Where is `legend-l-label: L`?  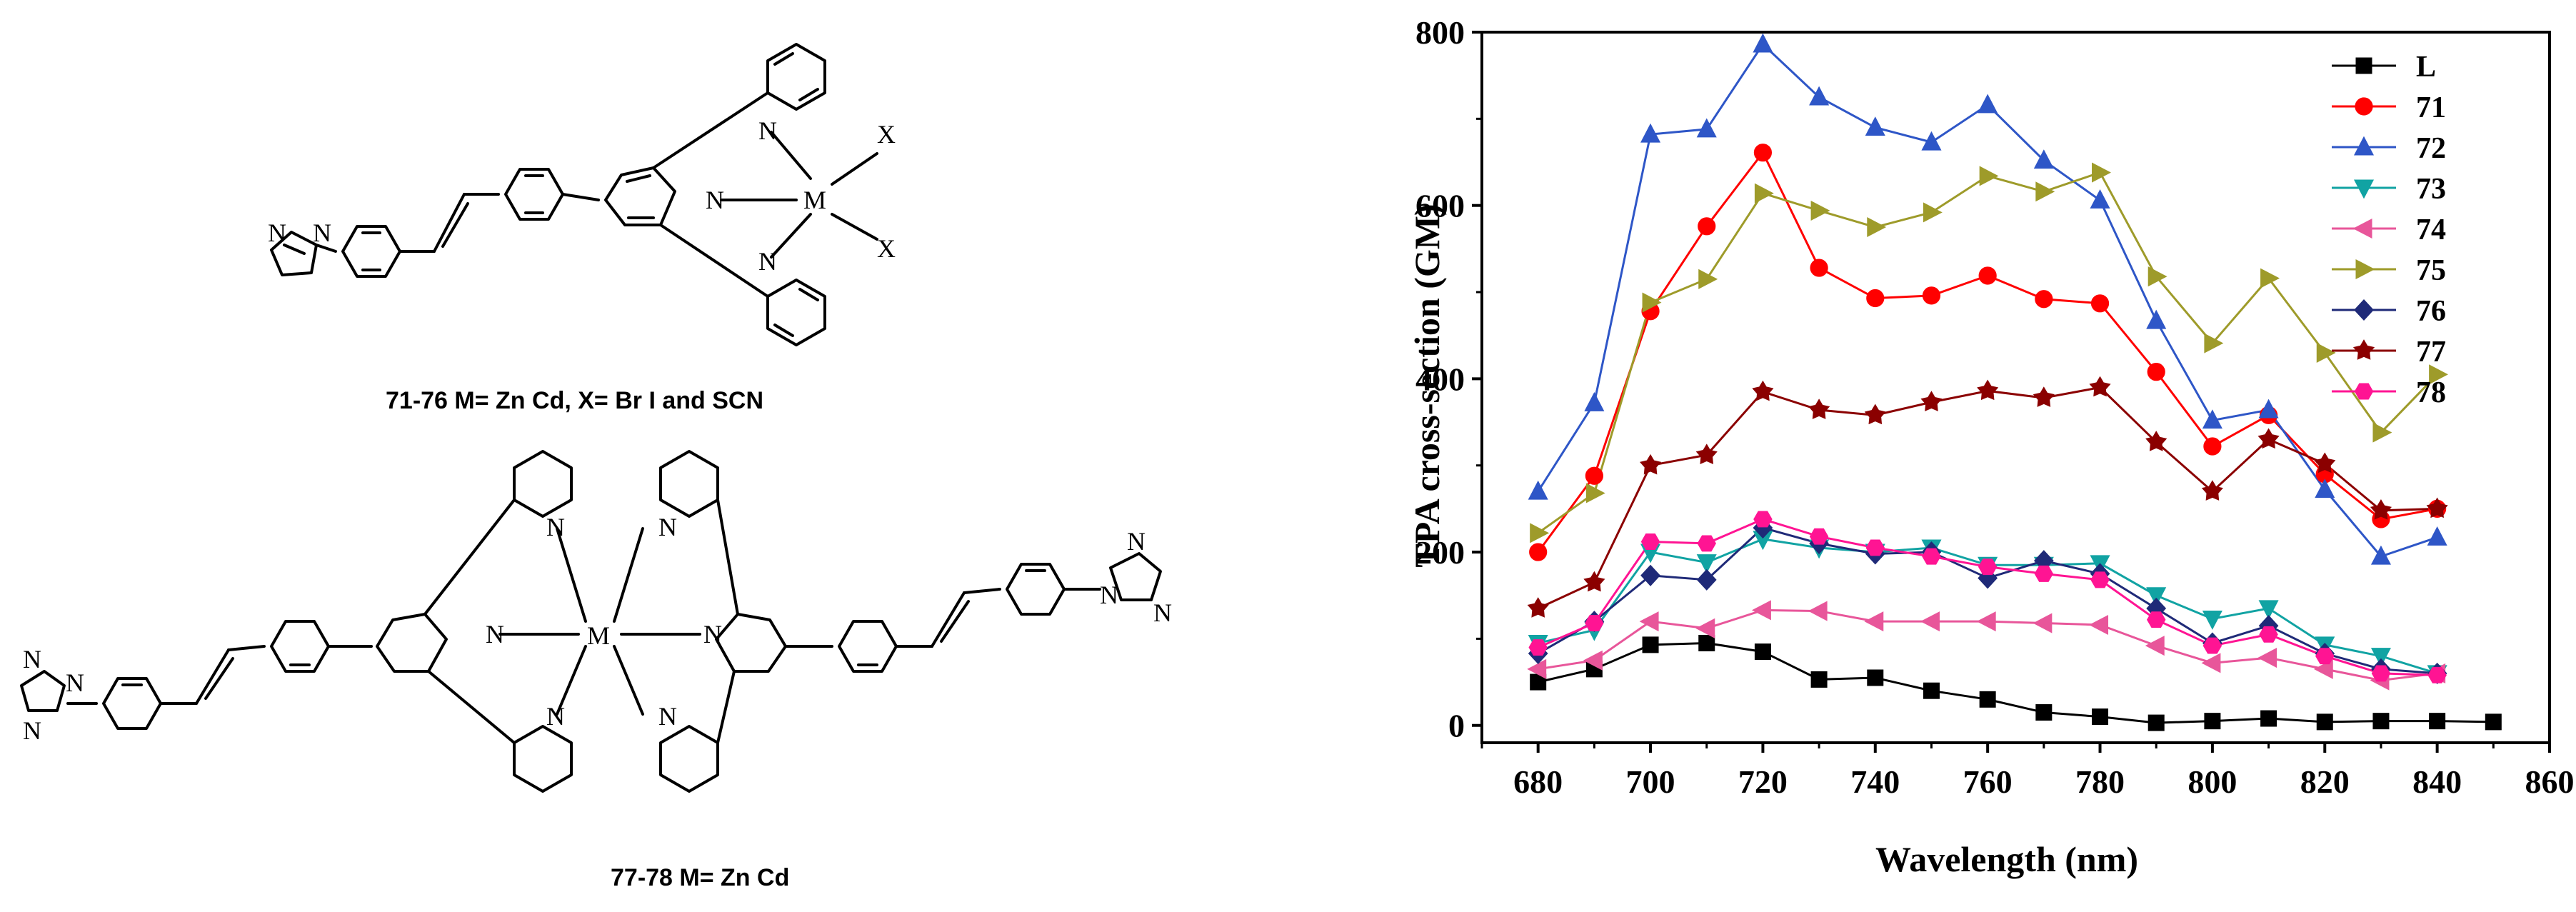
legend-l-label: L is located at coordinates (2426, 67).